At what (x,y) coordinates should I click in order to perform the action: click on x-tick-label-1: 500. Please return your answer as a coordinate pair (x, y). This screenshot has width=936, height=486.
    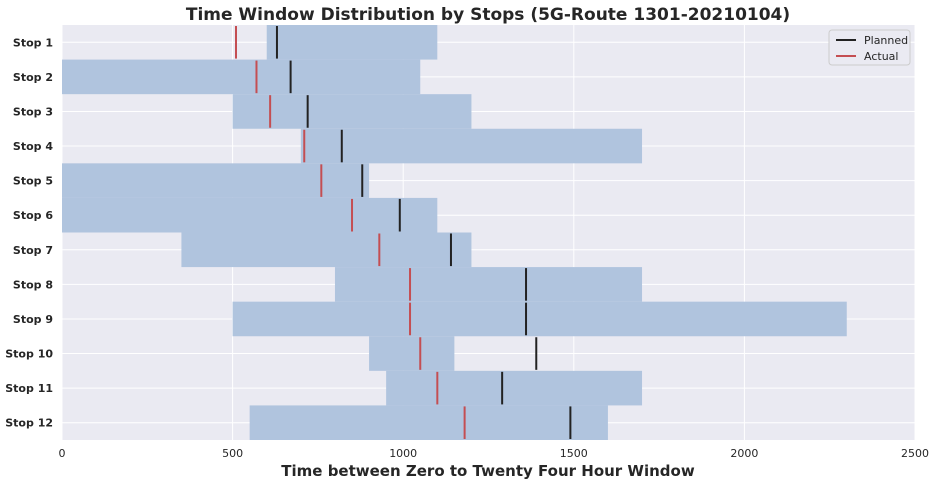
    Looking at the image, I should click on (232, 453).